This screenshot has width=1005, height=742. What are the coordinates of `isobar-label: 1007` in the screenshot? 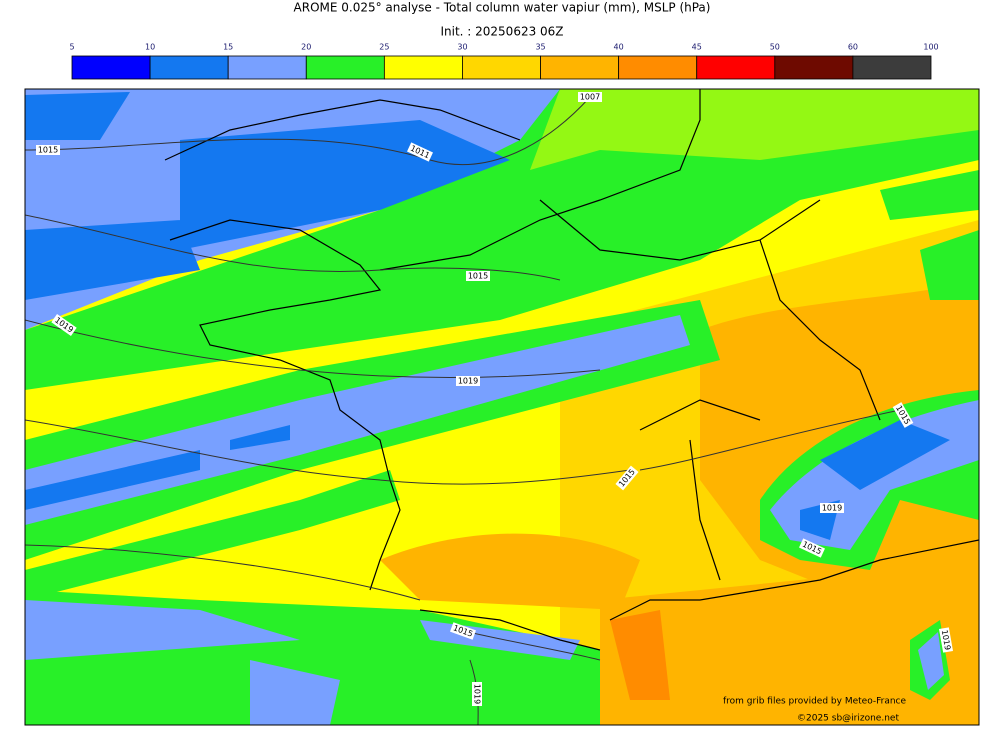 It's located at (590, 97).